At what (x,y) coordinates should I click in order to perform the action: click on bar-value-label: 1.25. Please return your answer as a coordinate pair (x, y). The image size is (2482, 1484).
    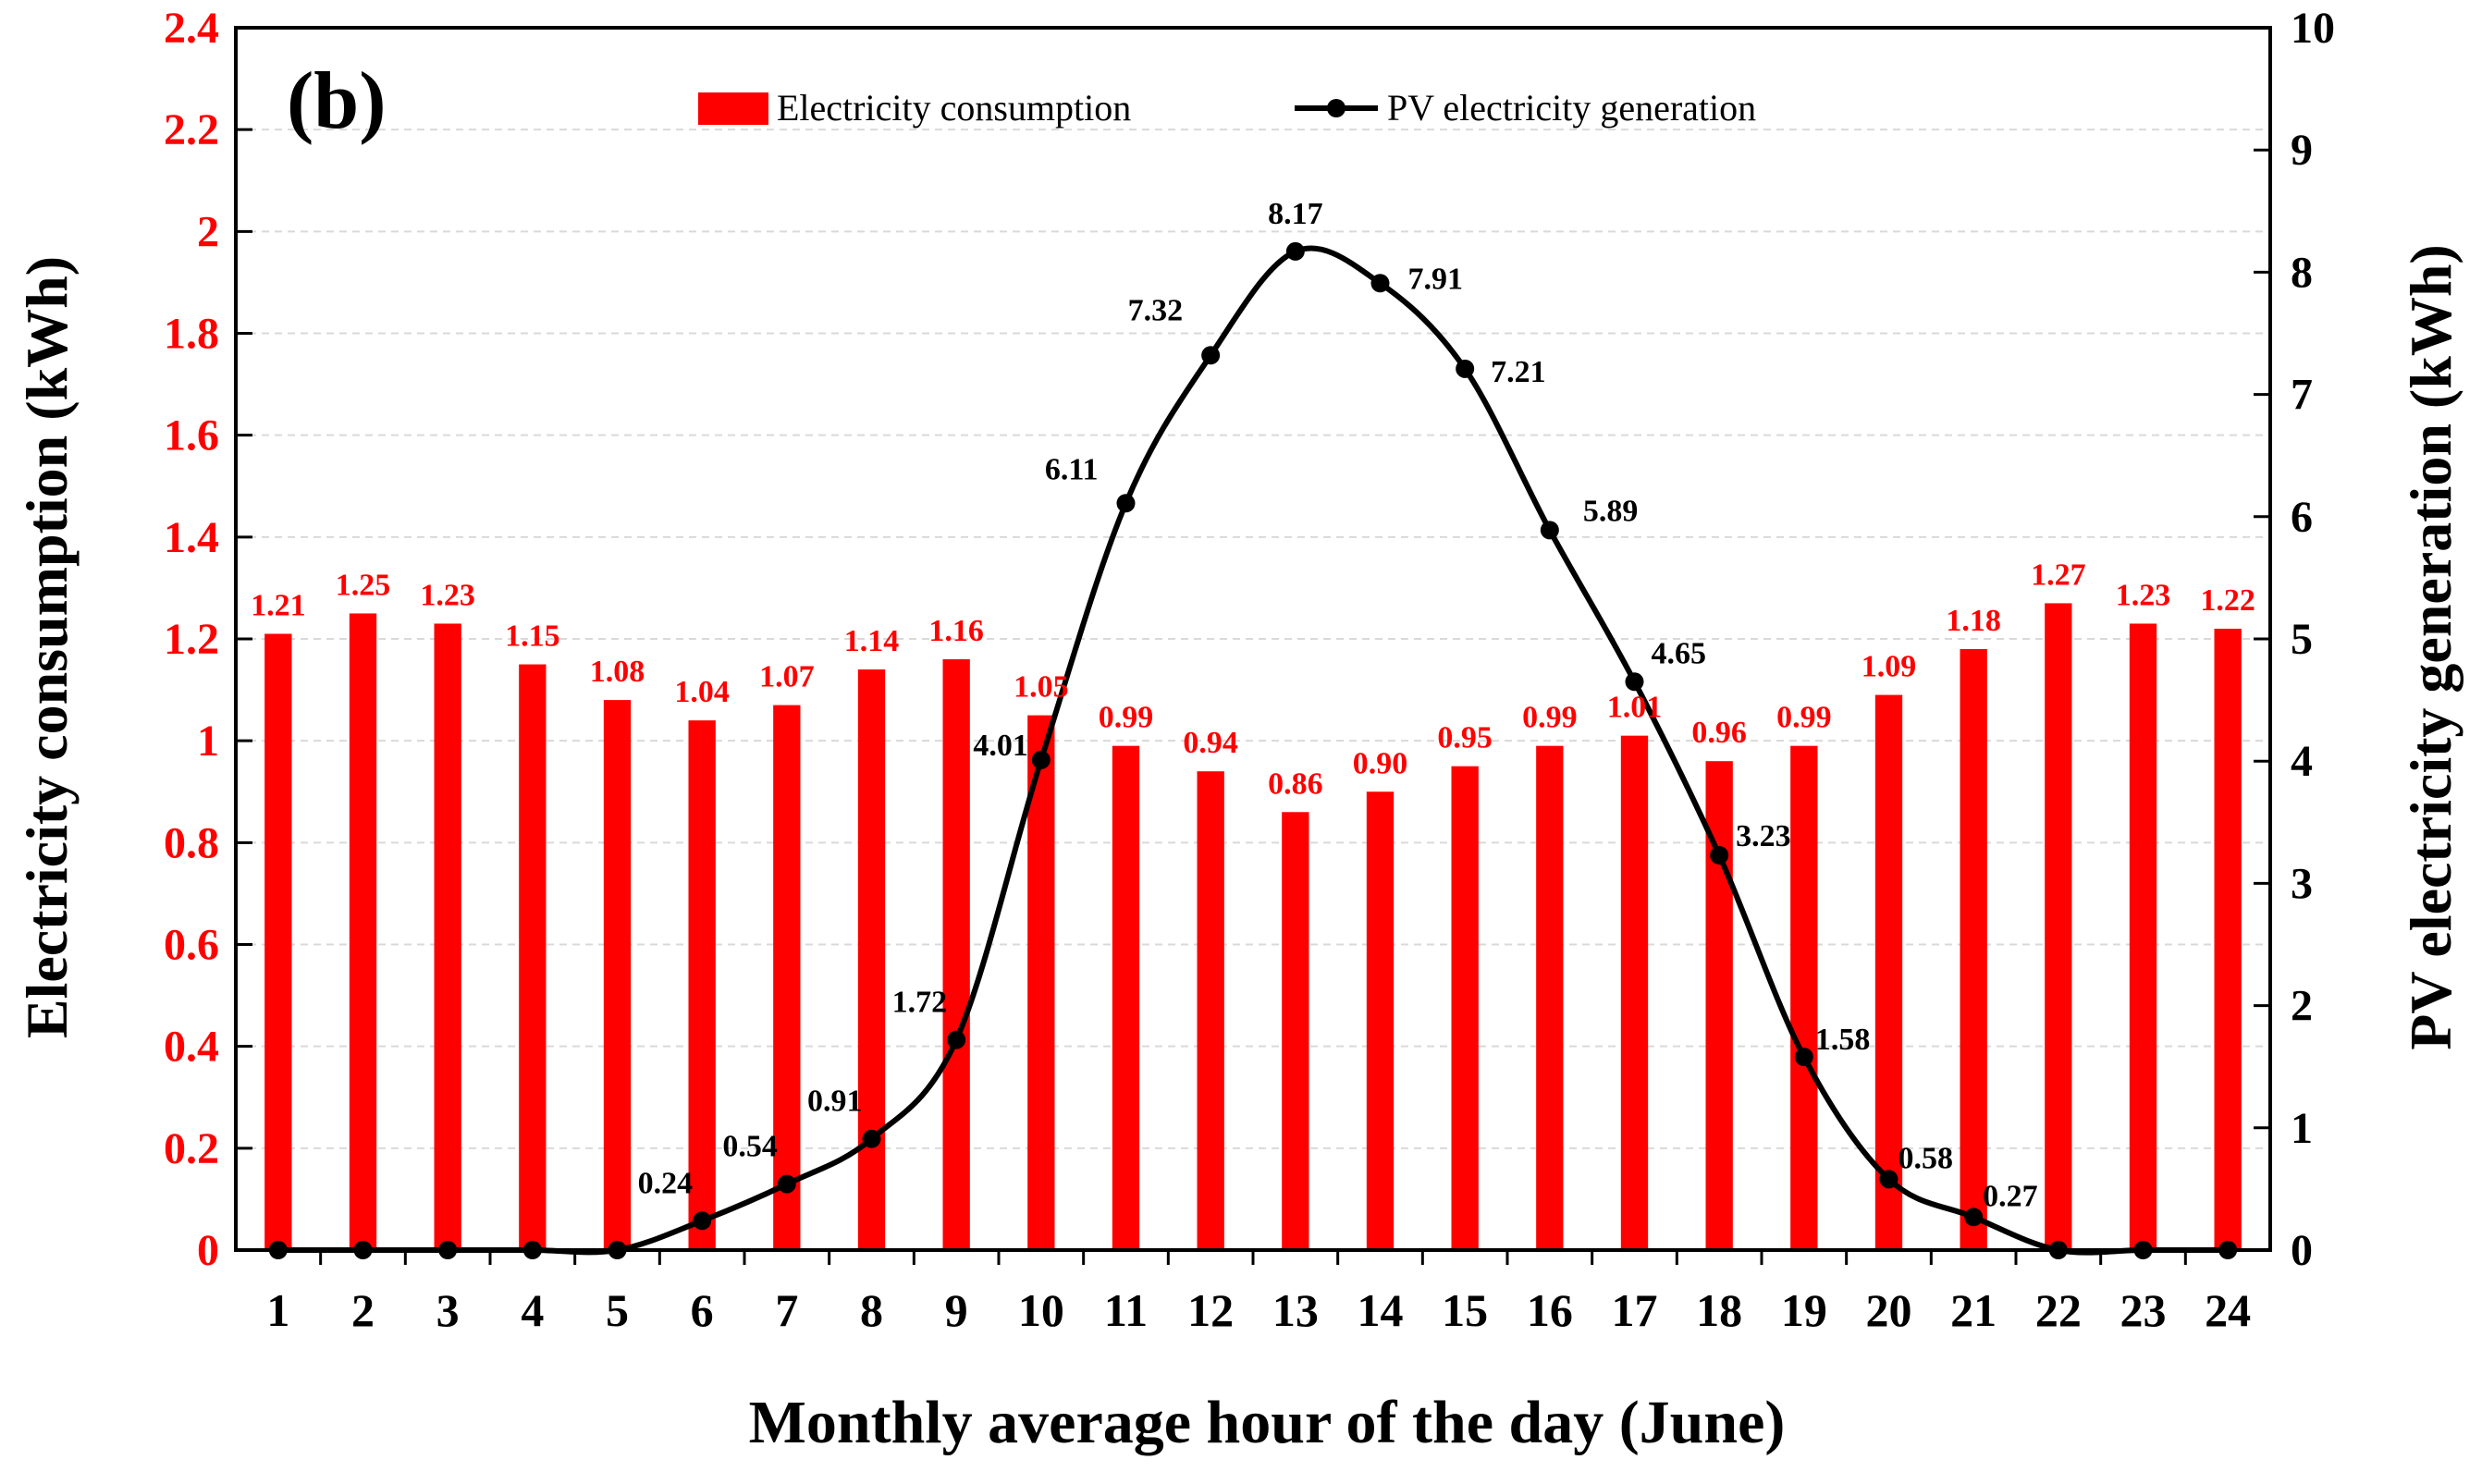
    Looking at the image, I should click on (363, 585).